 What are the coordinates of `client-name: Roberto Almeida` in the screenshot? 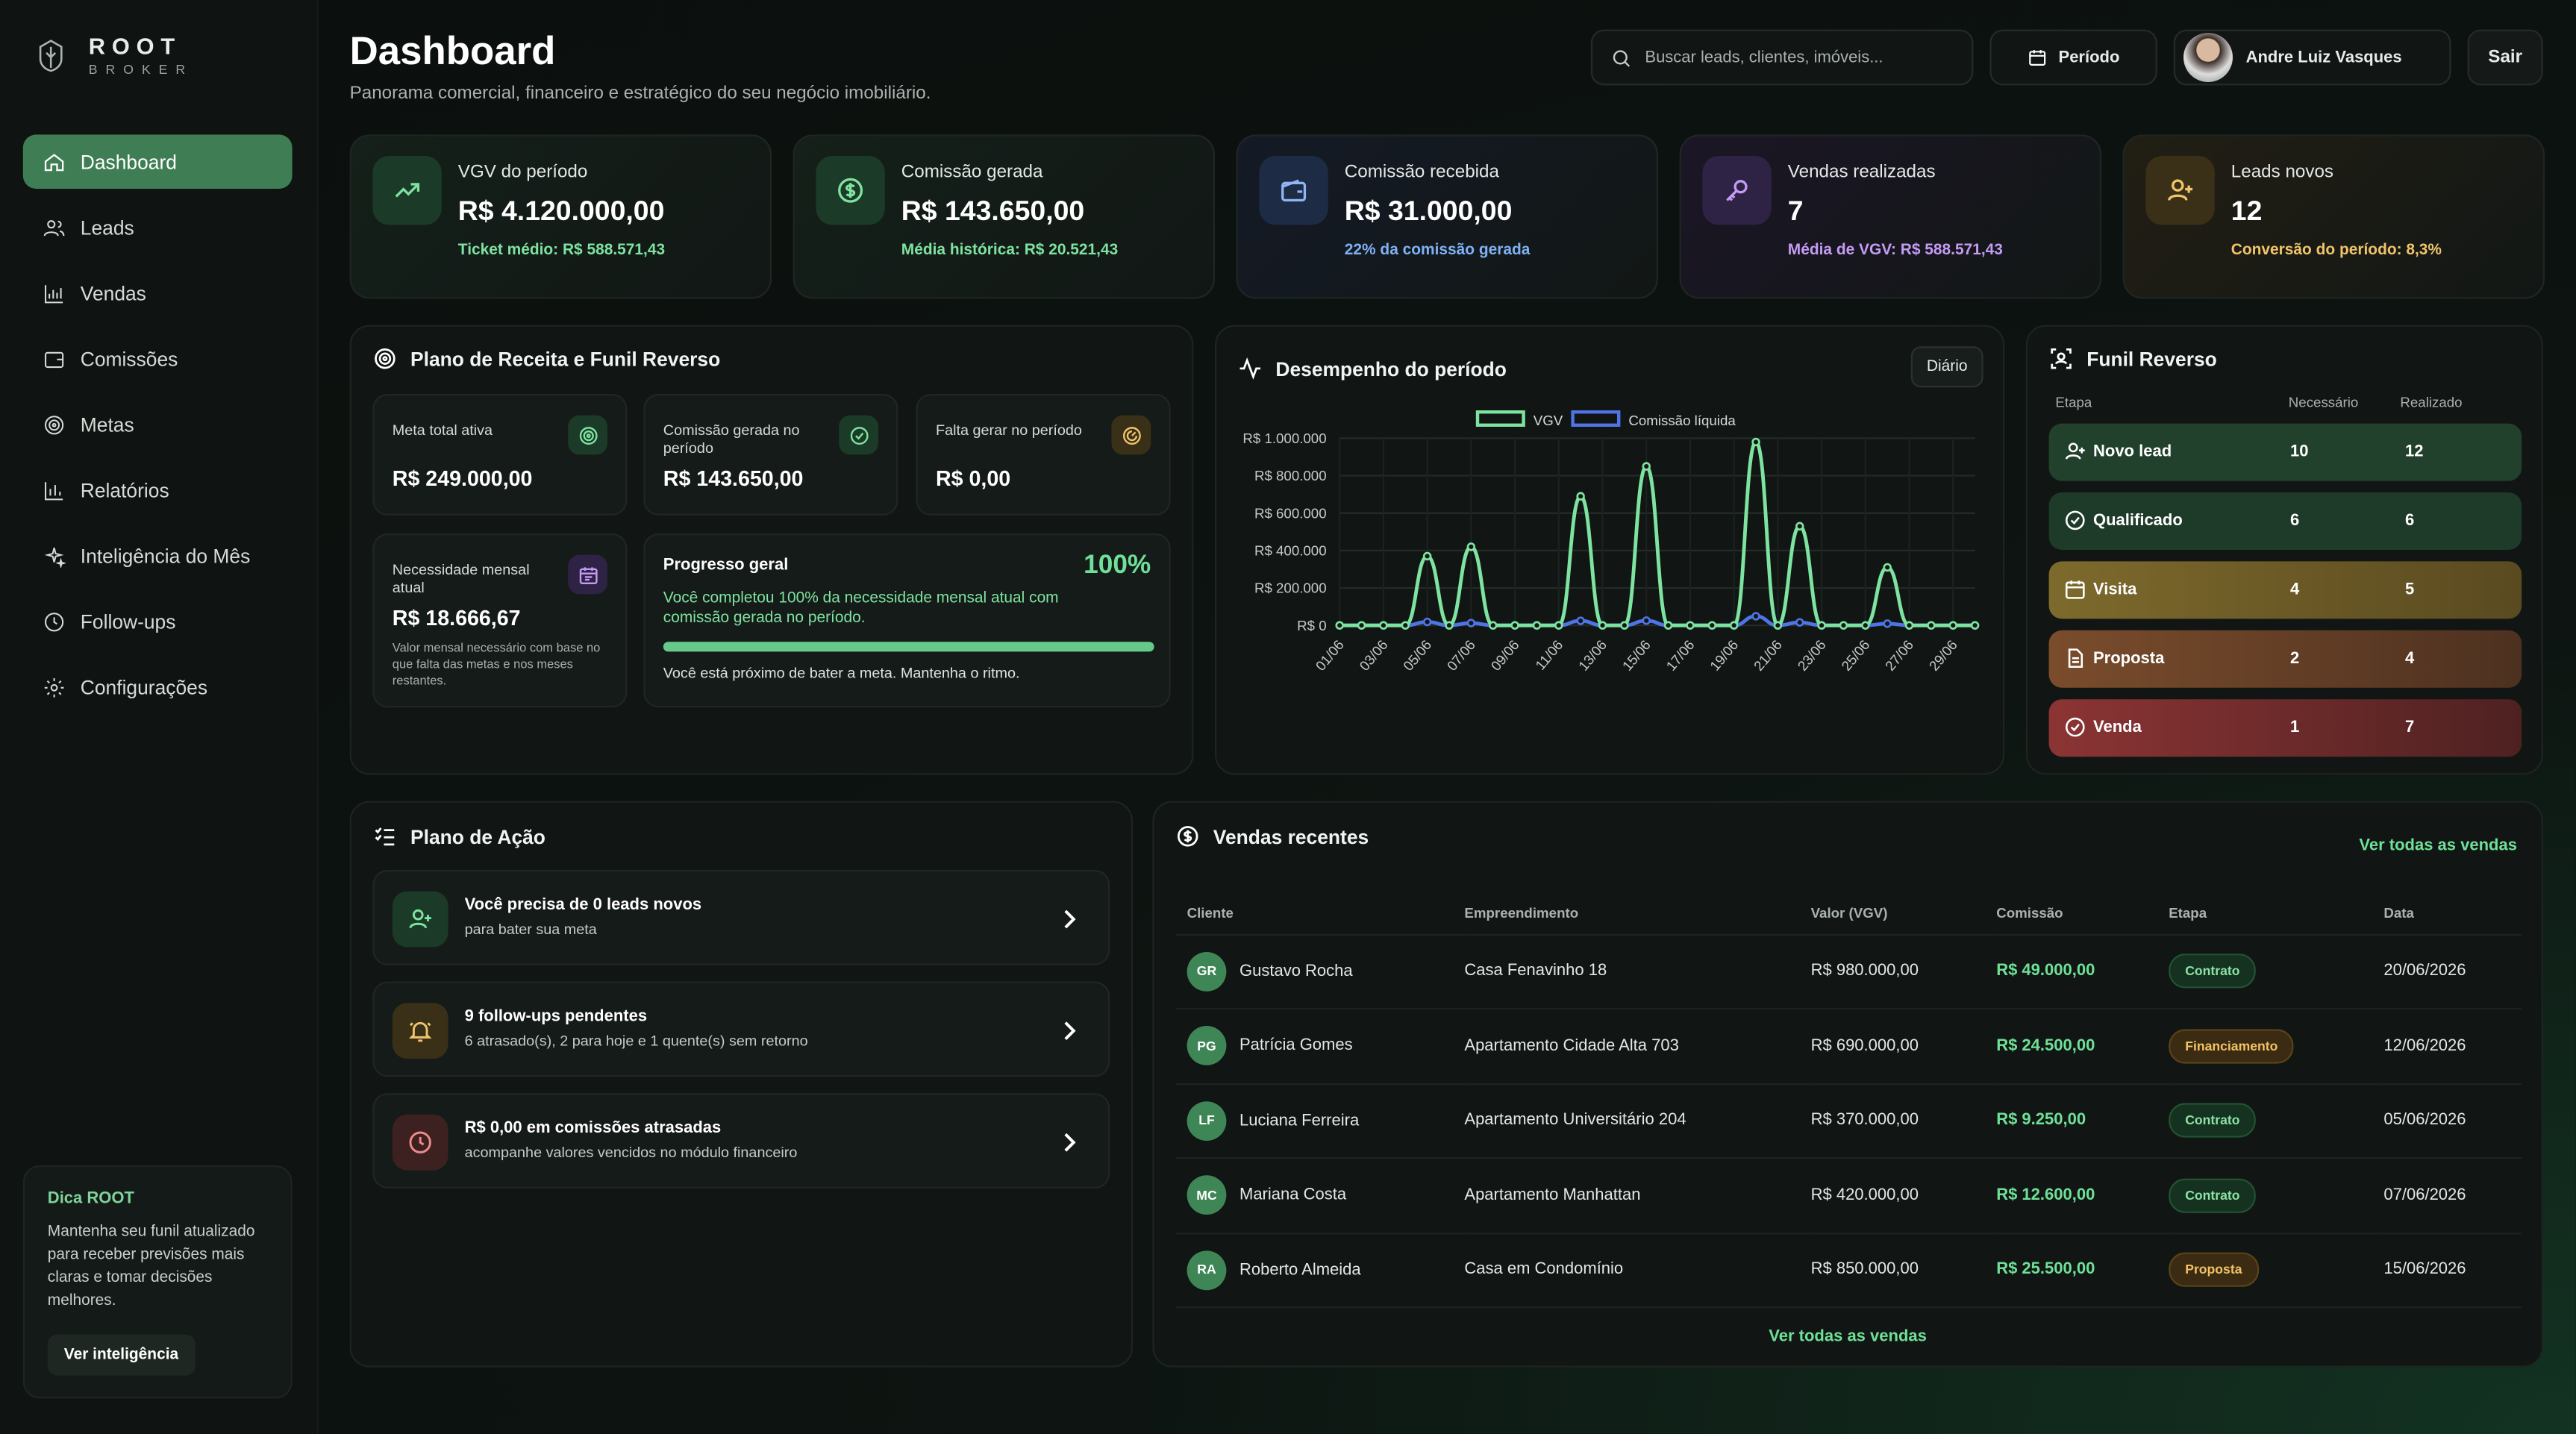 It's located at (1300, 1270).